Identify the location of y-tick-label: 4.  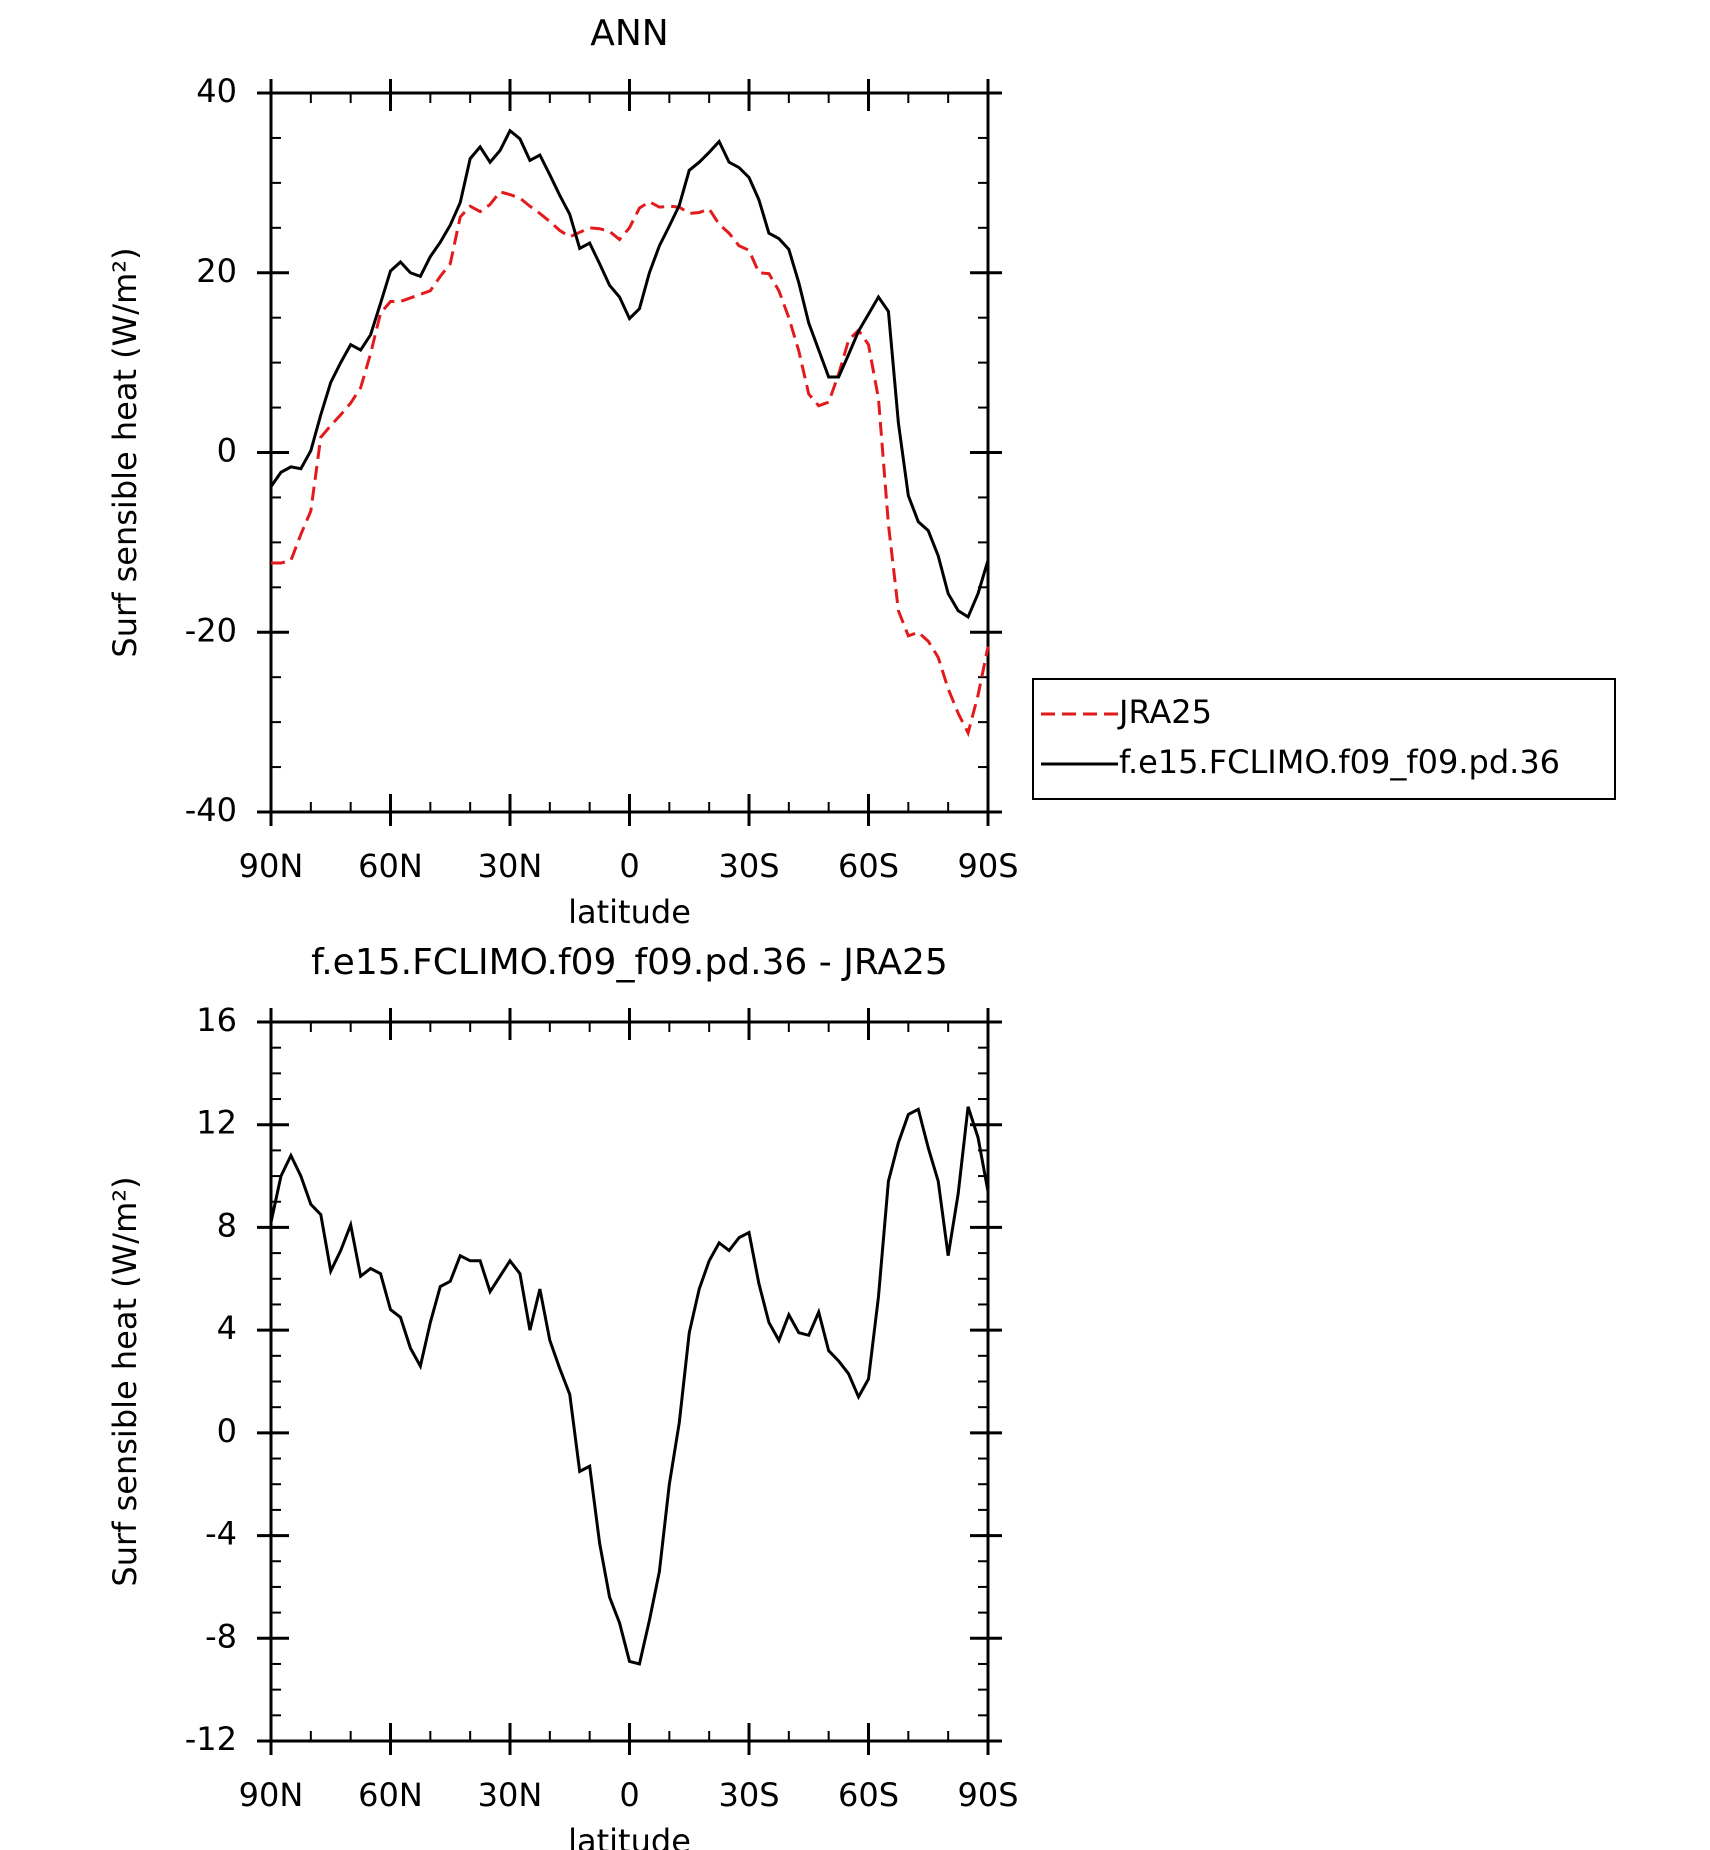
(227, 1328).